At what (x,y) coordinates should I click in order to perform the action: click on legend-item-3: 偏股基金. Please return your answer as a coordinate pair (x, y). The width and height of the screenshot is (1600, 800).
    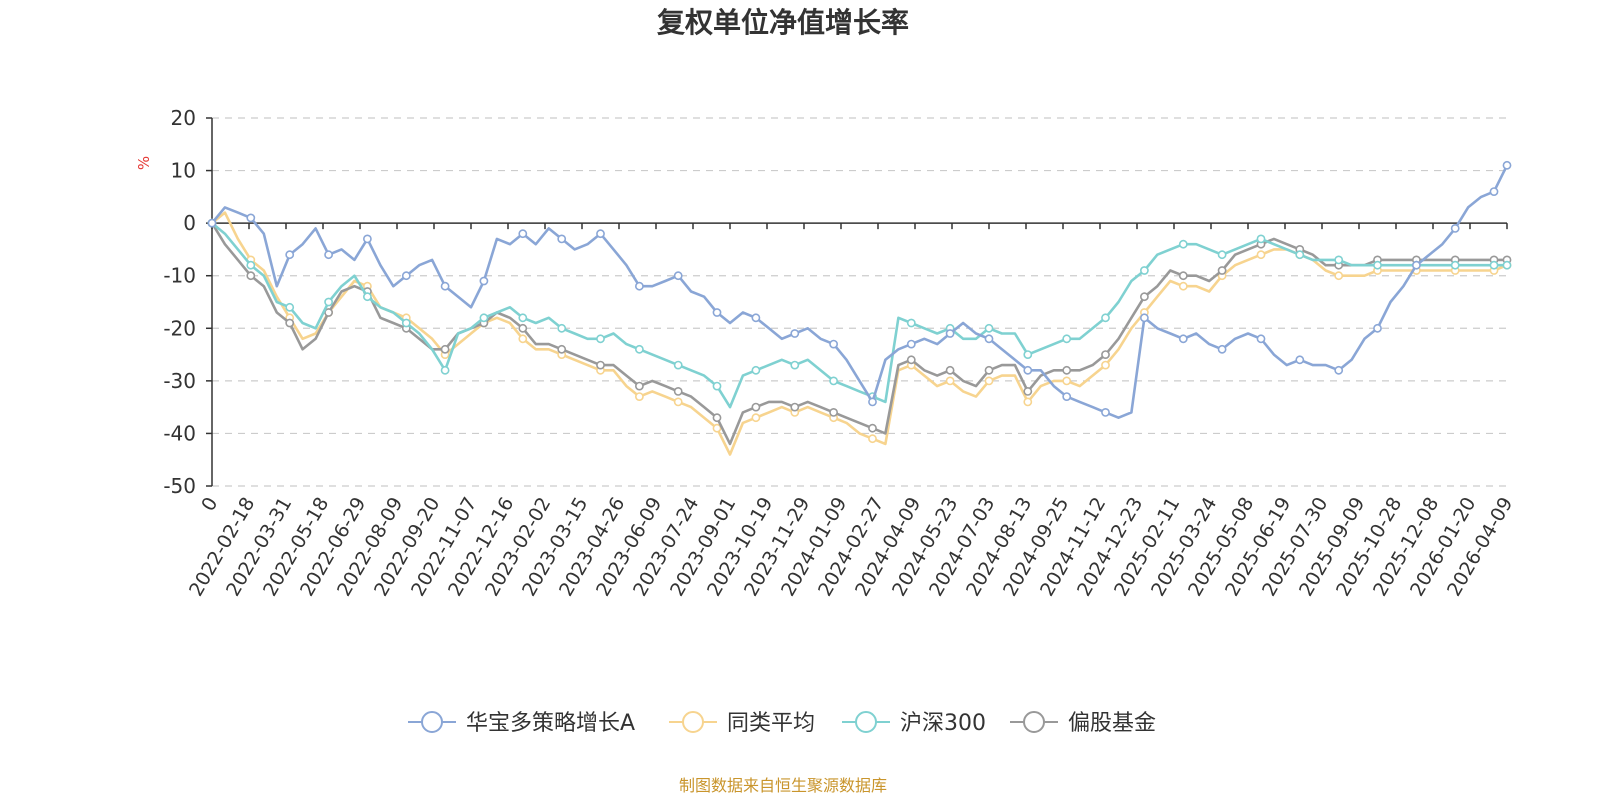
    Looking at the image, I should click on (1083, 723).